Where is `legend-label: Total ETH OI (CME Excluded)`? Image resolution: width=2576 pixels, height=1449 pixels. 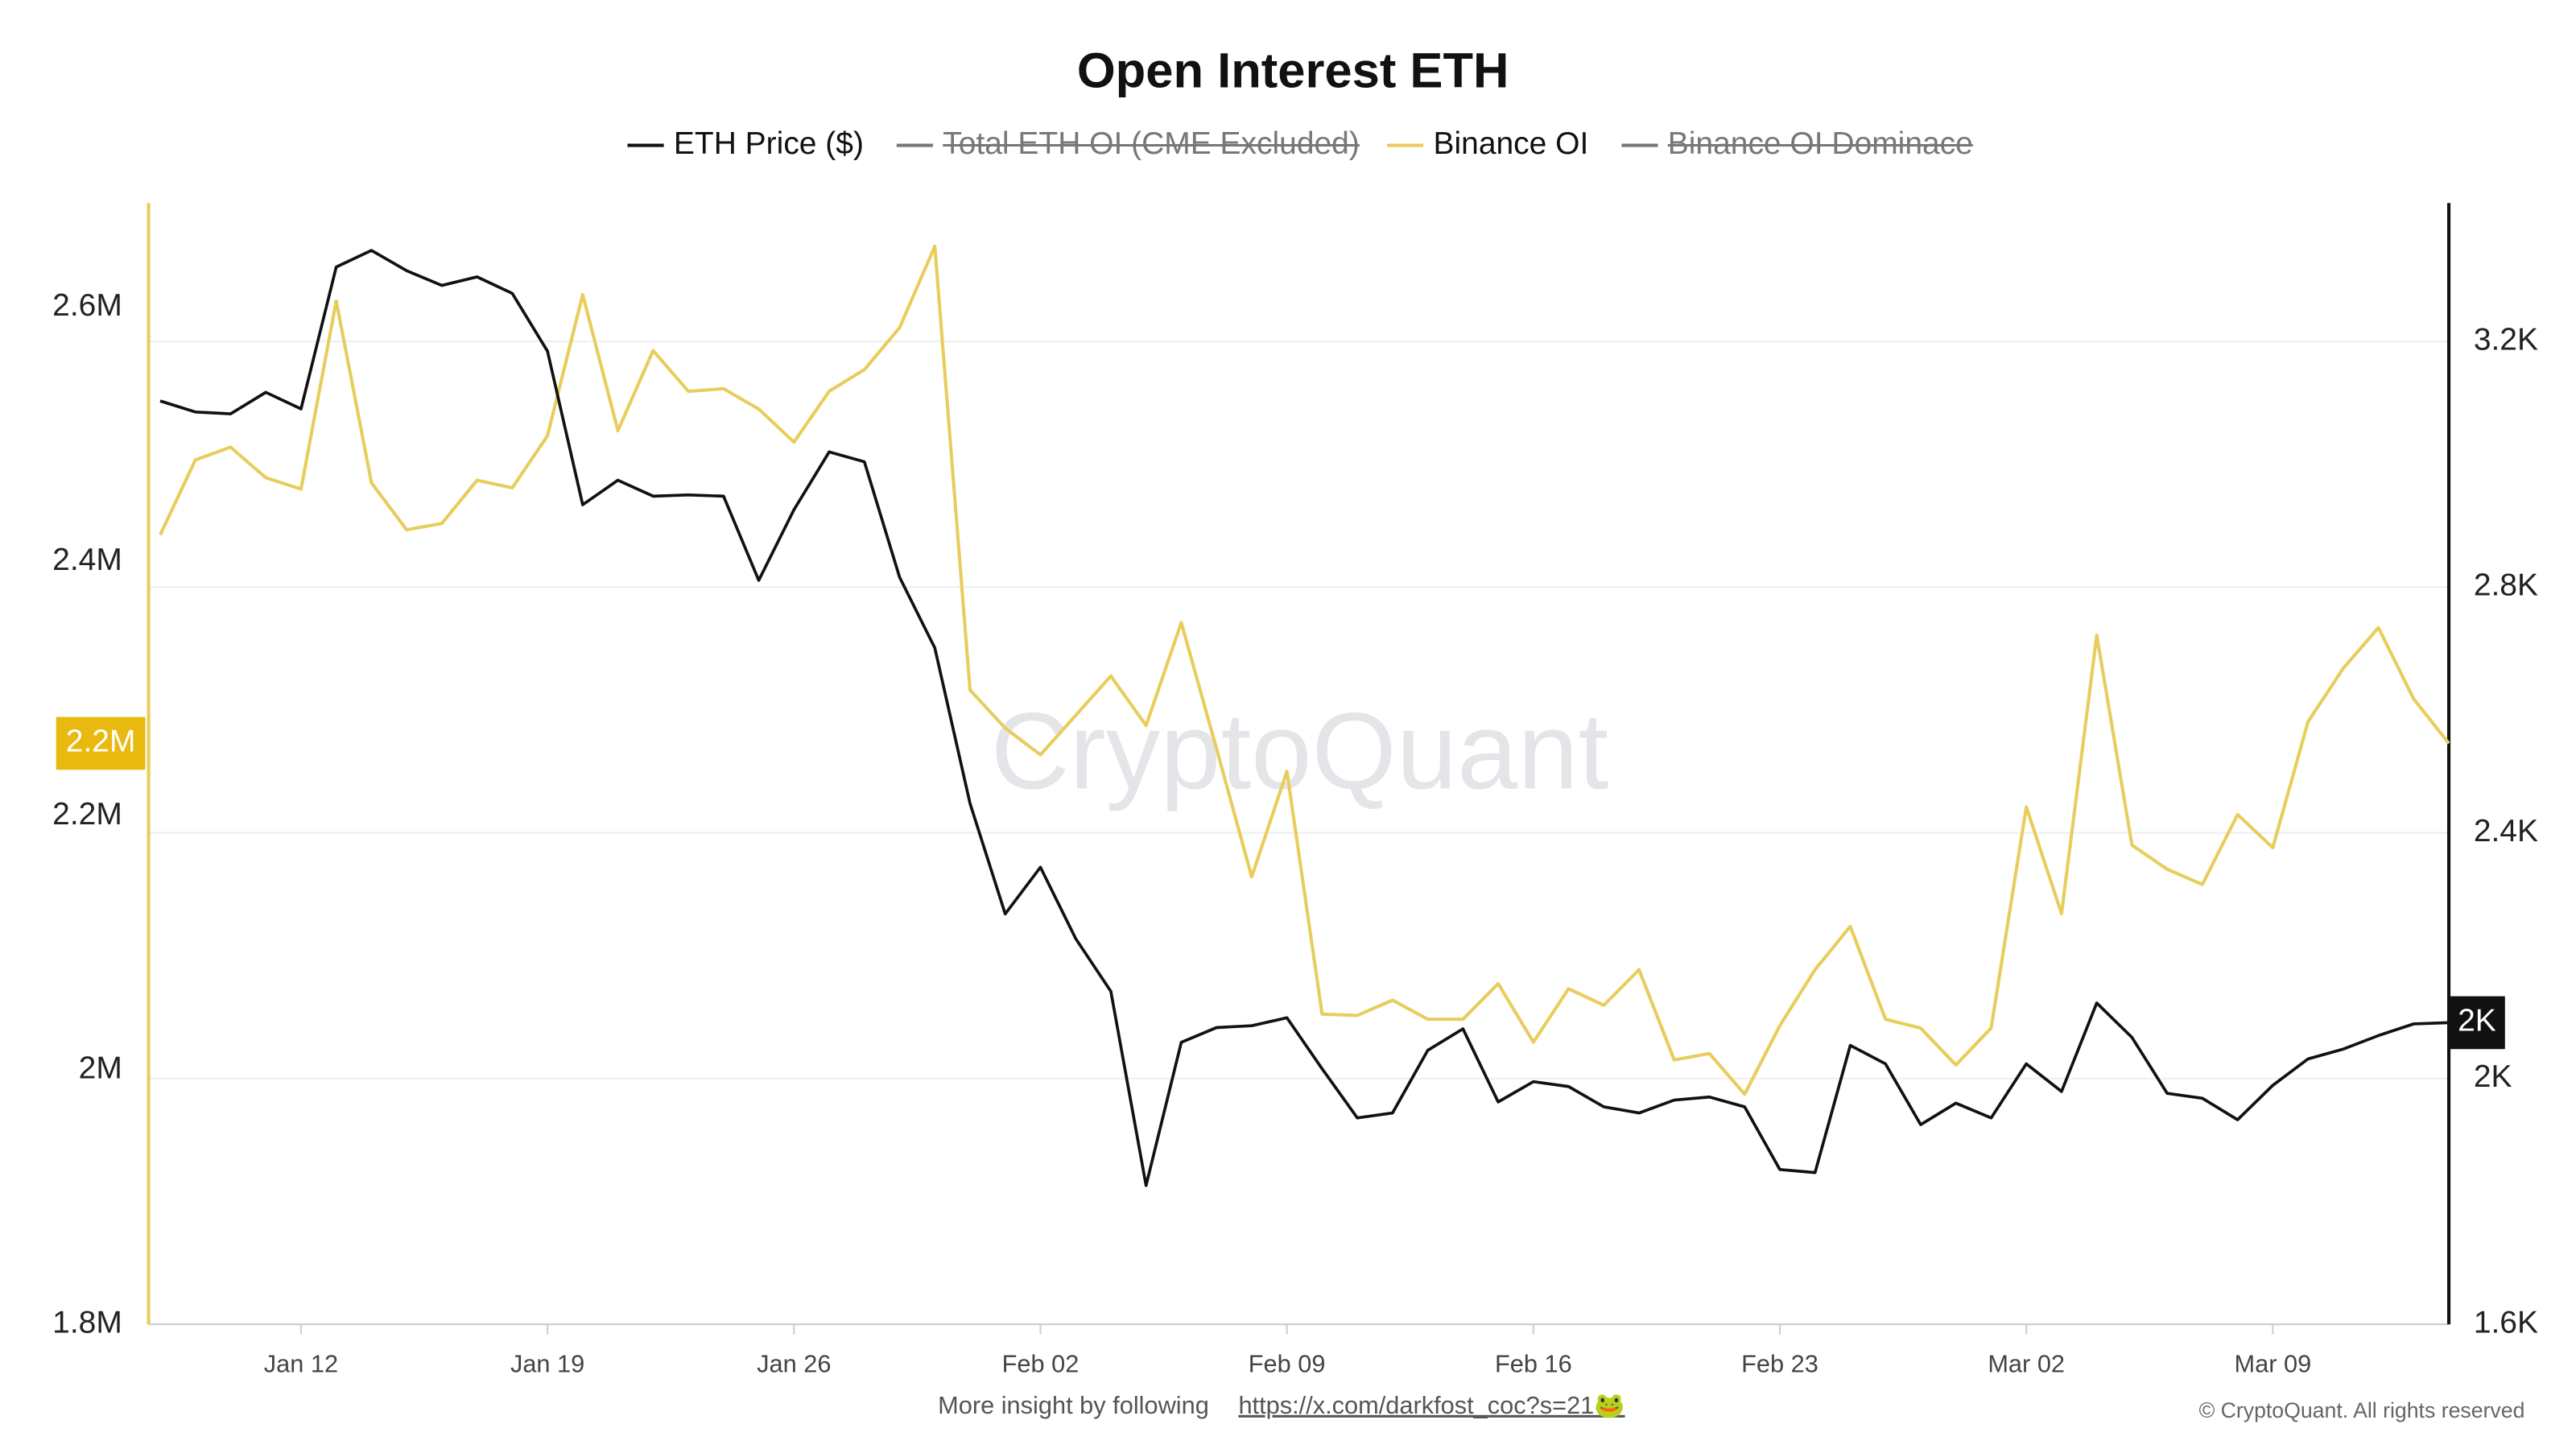 legend-label: Total ETH OI (CME Excluded) is located at coordinates (1151, 143).